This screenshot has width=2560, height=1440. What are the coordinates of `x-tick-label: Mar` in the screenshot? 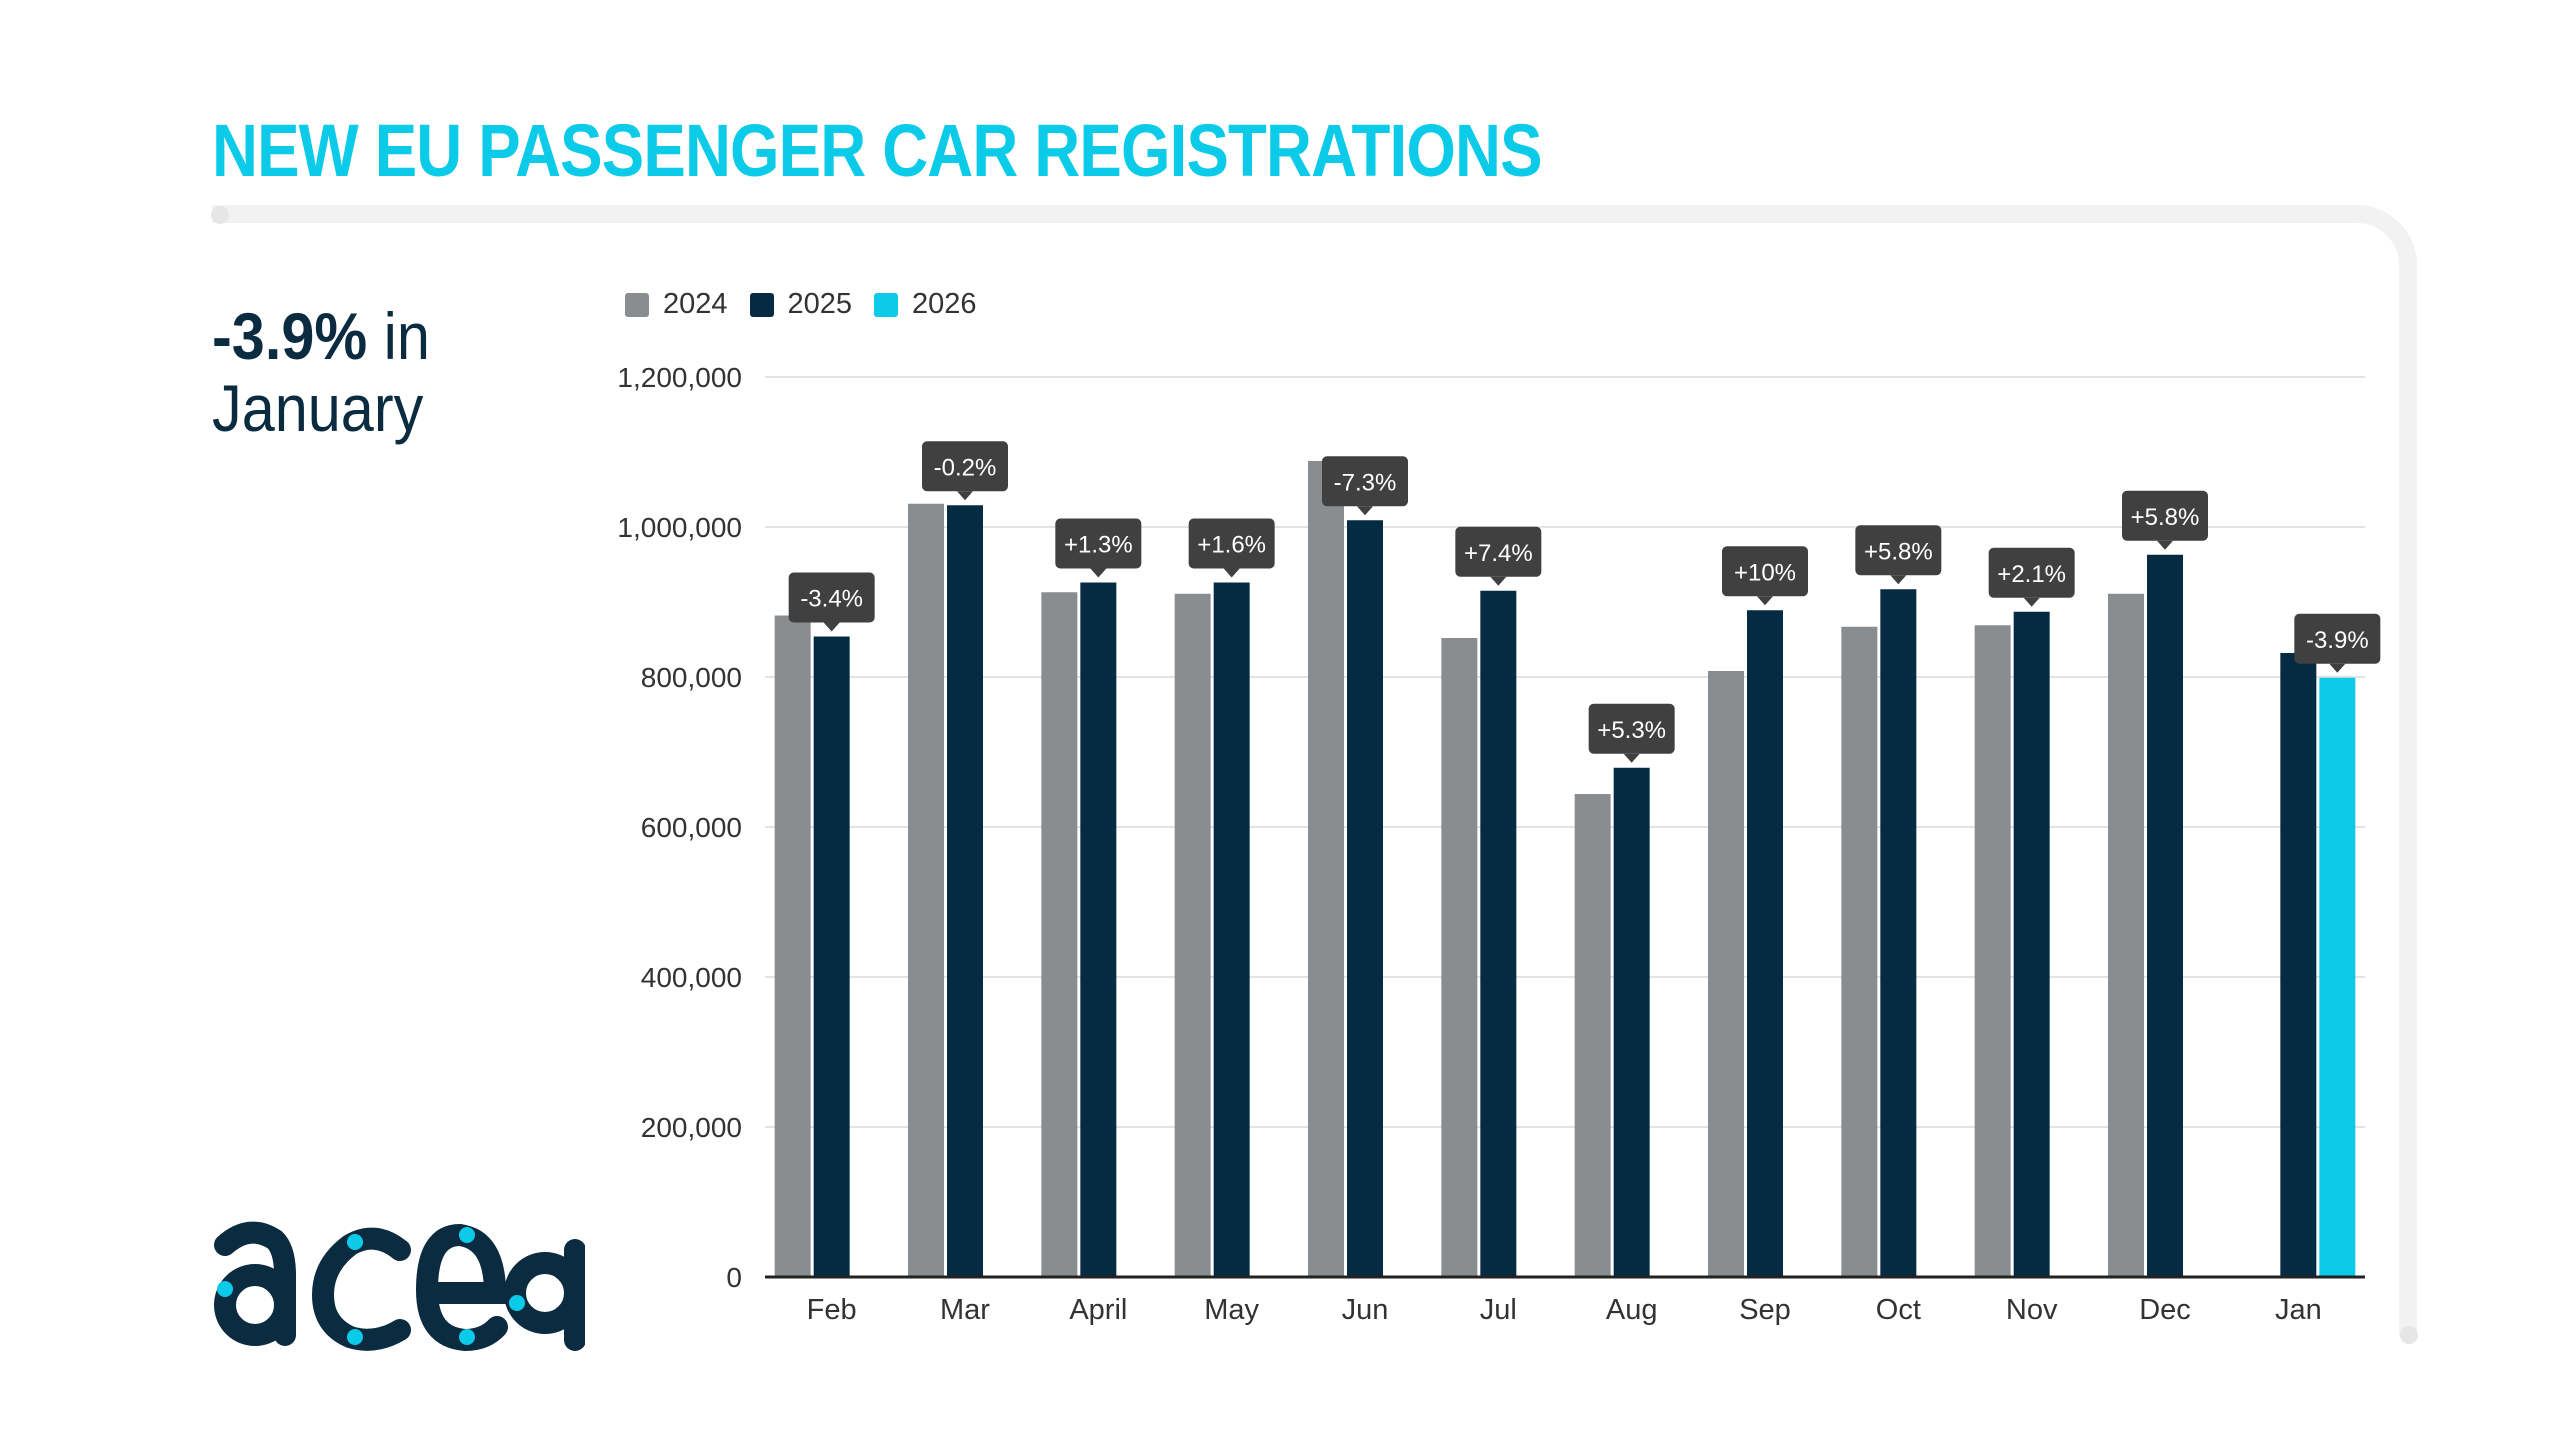 It's located at (965, 1310).